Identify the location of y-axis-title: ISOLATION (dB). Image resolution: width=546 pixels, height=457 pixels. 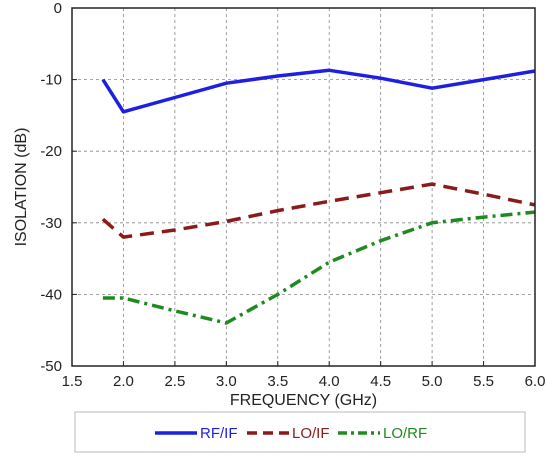
(21, 187).